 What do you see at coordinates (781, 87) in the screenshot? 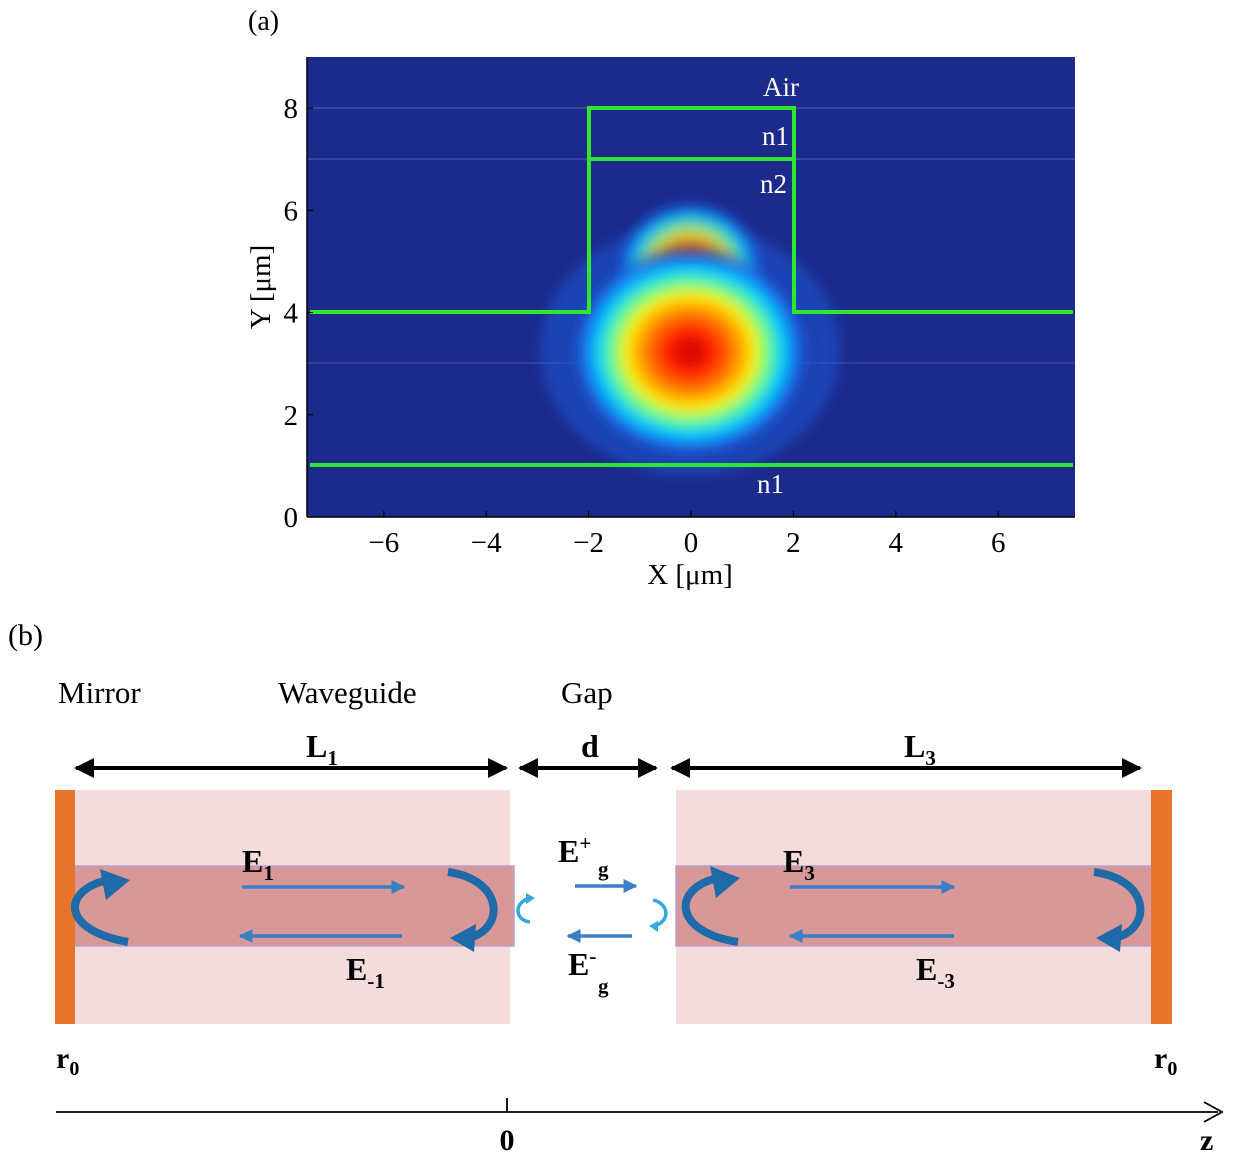
I see `region-label-air: Air` at bounding box center [781, 87].